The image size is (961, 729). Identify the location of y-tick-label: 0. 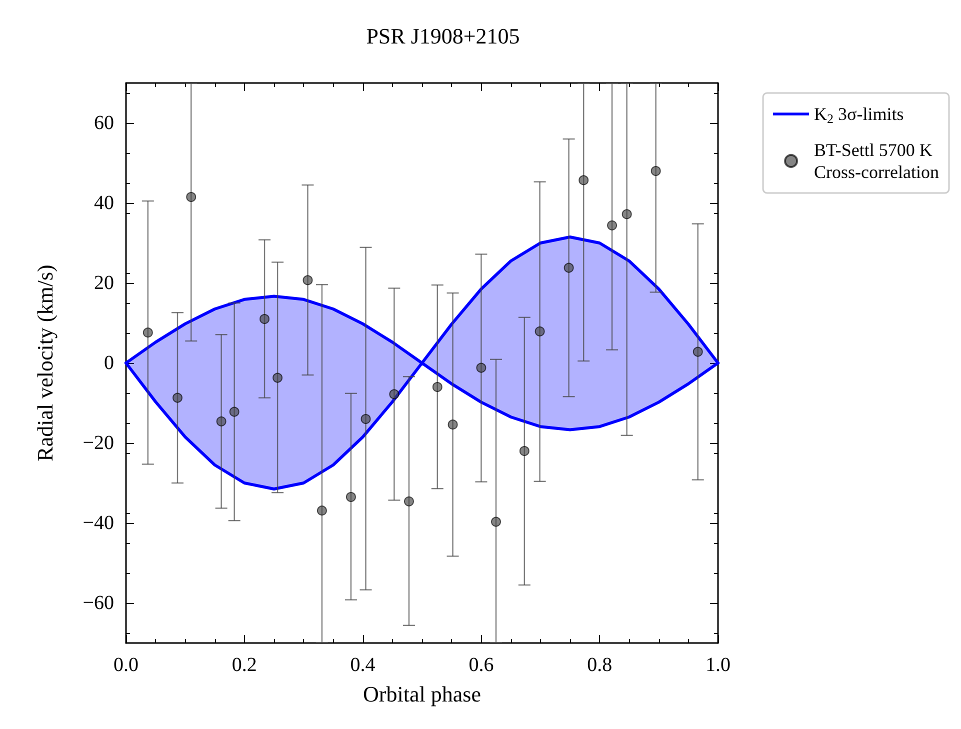
(109, 363).